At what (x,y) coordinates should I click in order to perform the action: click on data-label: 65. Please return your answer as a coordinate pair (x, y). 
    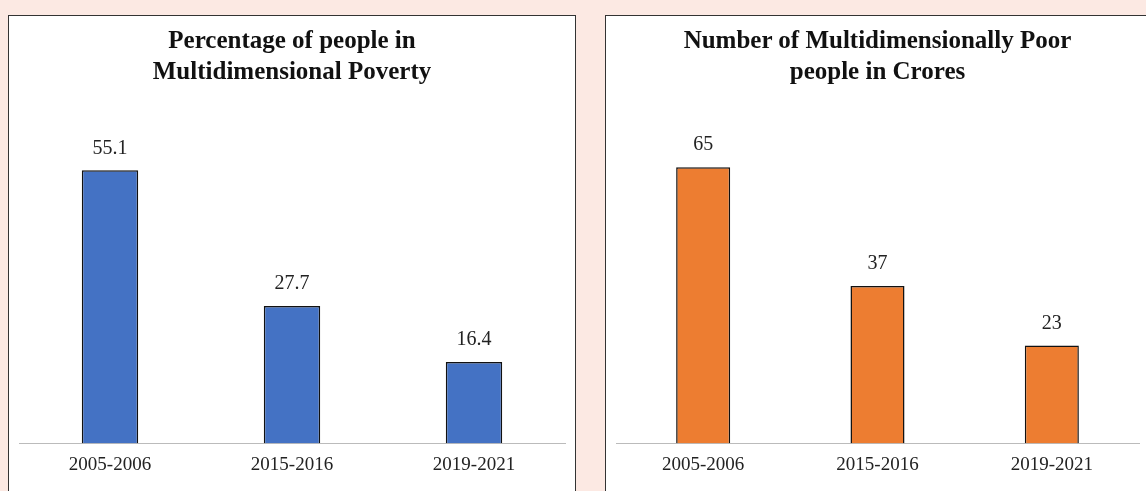
    Looking at the image, I should click on (703, 143).